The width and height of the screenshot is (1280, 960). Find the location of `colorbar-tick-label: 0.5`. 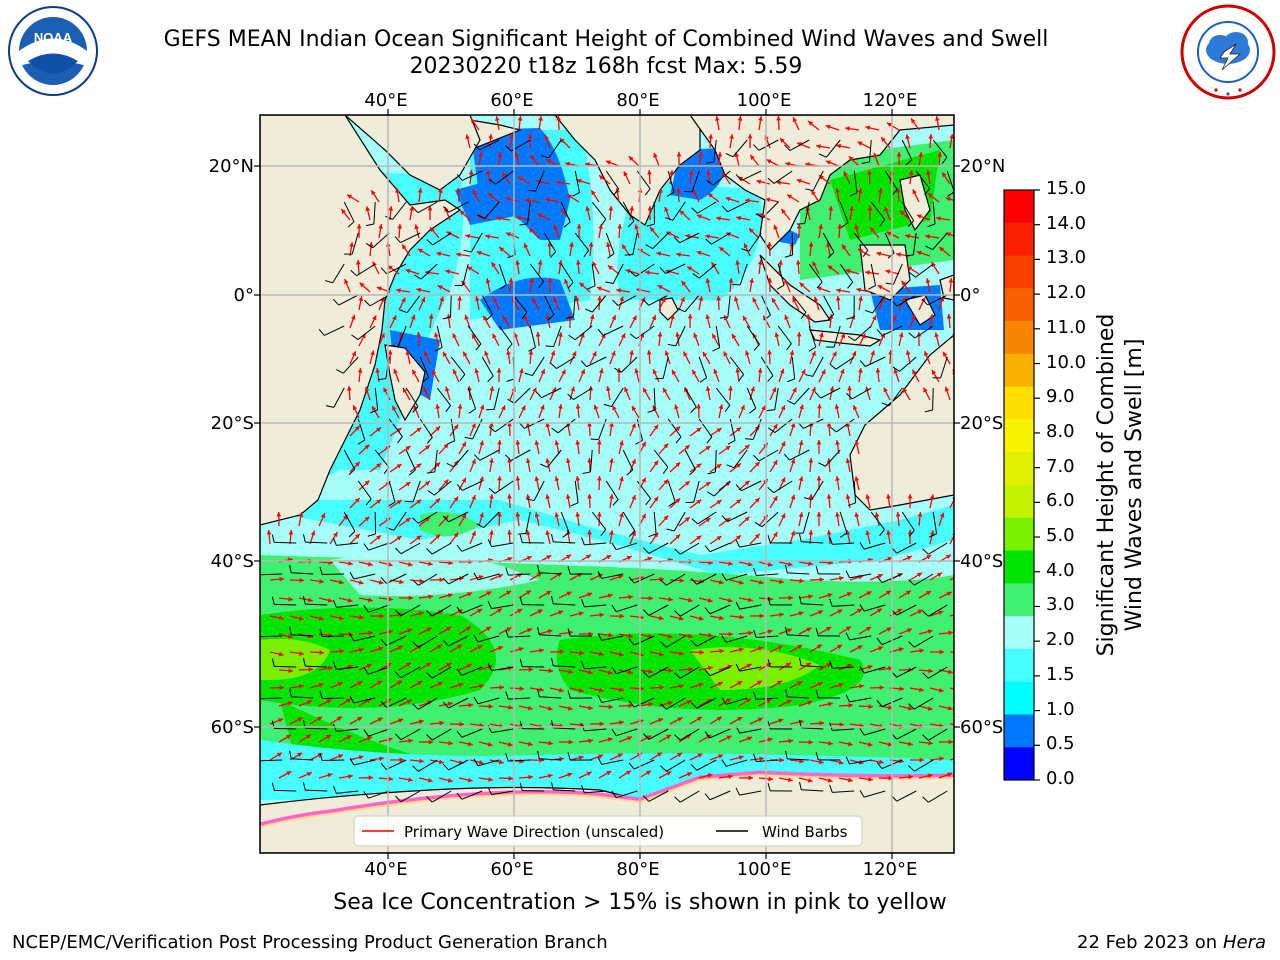

colorbar-tick-label: 0.5 is located at coordinates (1060, 744).